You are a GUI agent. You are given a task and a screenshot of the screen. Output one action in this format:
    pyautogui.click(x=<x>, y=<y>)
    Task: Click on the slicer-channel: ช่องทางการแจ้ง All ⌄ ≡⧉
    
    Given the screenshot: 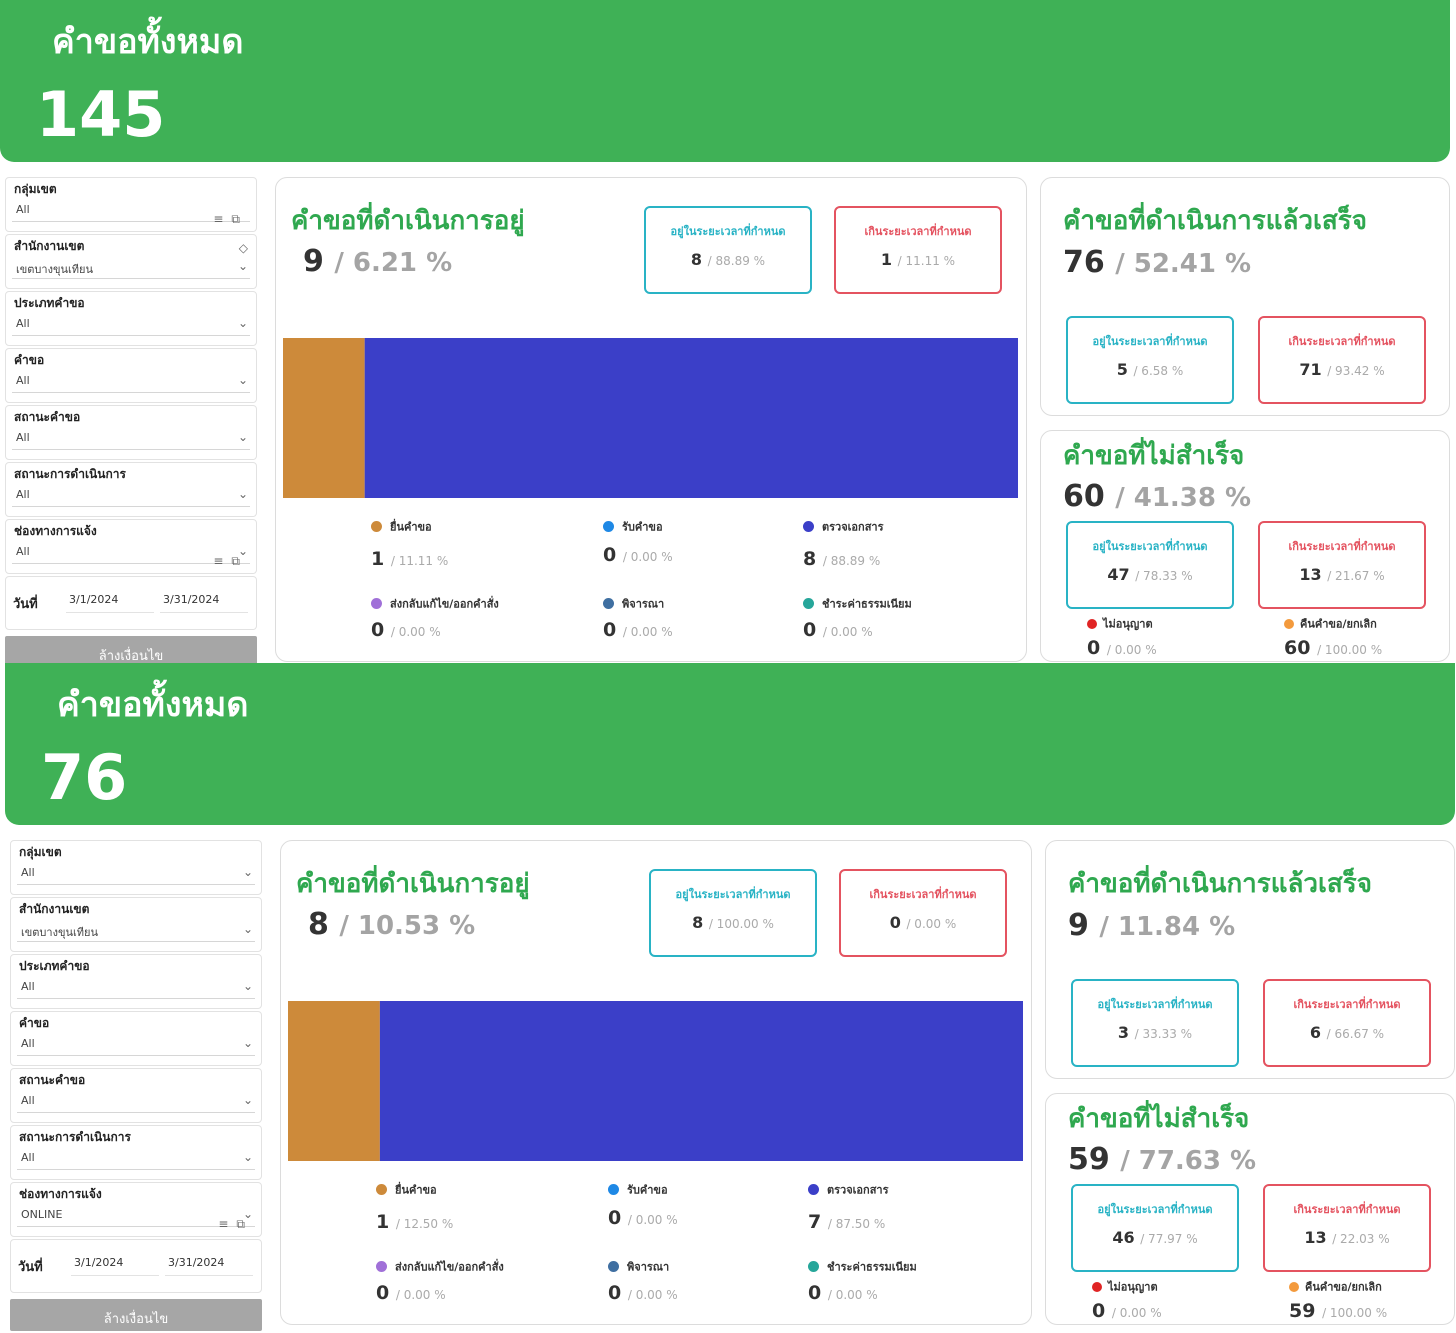 What is the action you would take?
    pyautogui.click(x=131, y=546)
    